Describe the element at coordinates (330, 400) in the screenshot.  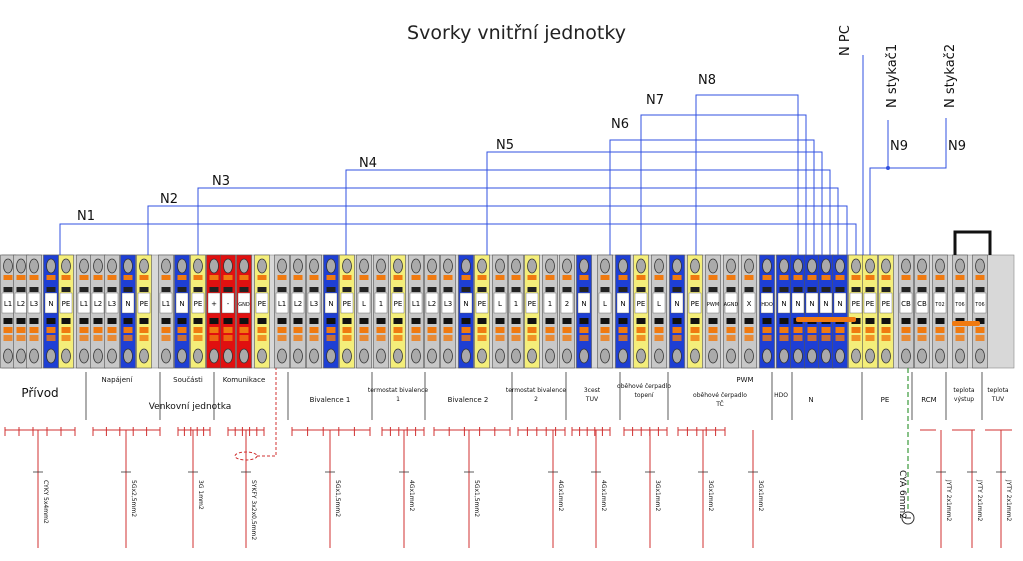
I see `group-label: Bivalence 1` at that location.